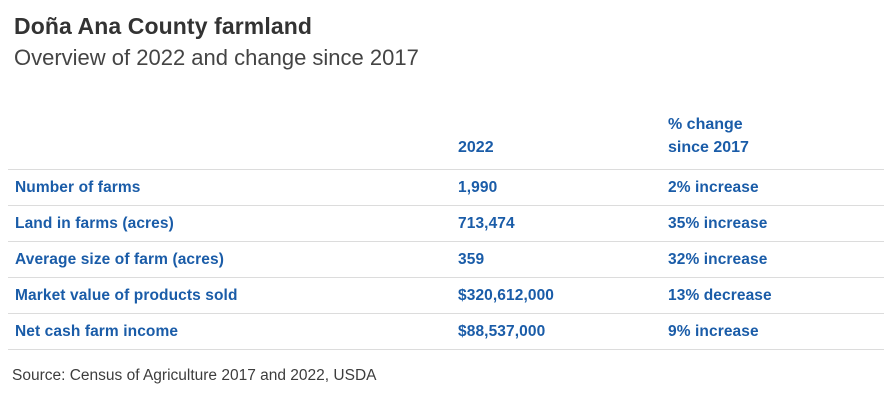 The height and width of the screenshot is (400, 892). Describe the element at coordinates (563, 332) in the screenshot. I see `row-value-2022: $88,537,000` at that location.